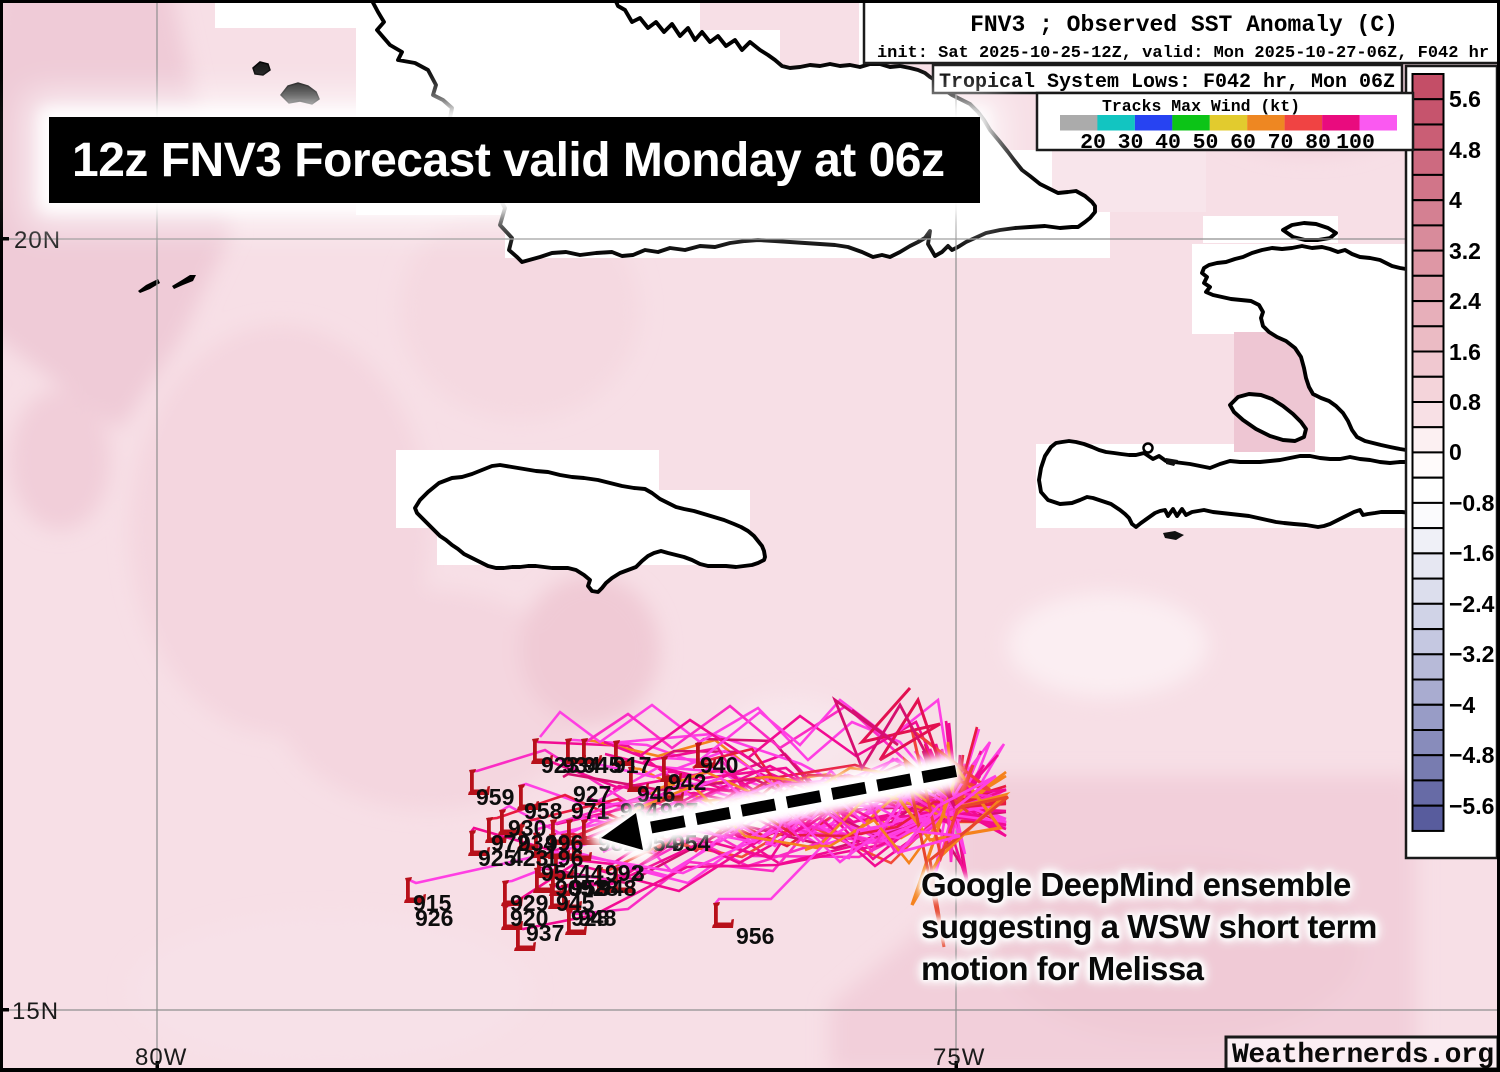 The image size is (1500, 1072). Describe the element at coordinates (1465, 251) in the screenshot. I see `svg-text: 3.2` at that location.